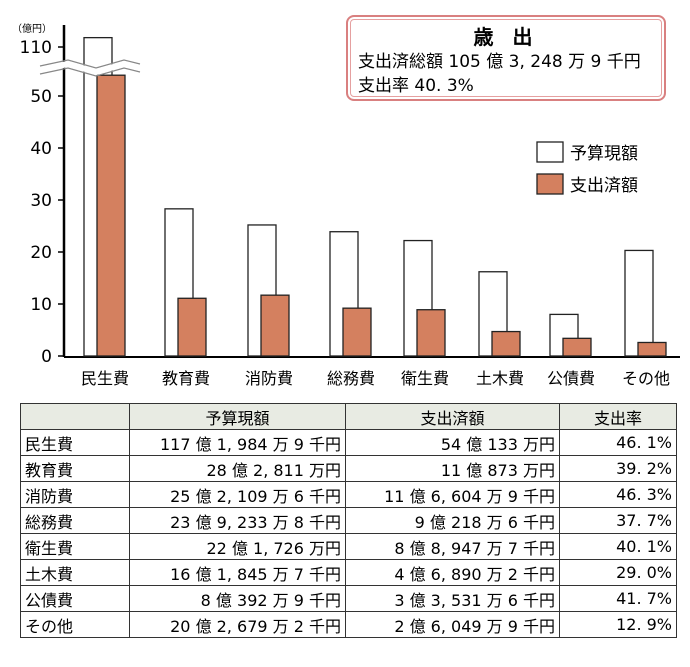  I want to click on table-header: 予算現額, so click(237, 416).